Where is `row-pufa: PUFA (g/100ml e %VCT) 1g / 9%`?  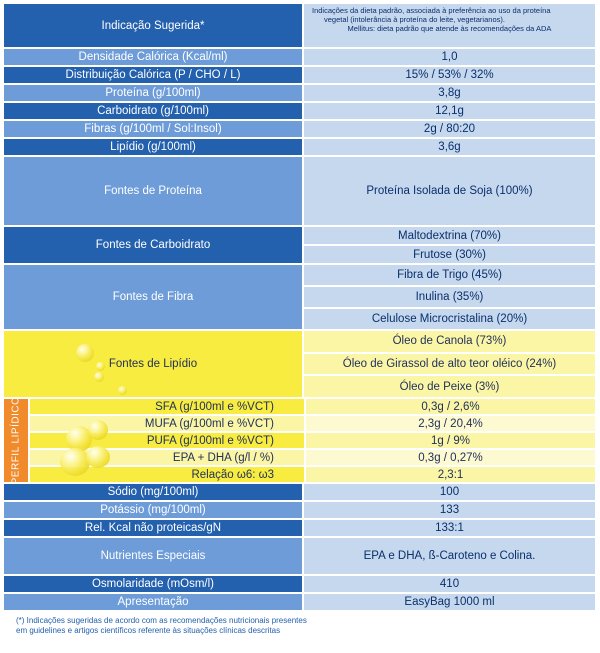 row-pufa: PUFA (g/100ml e %VCT) 1g / 9% is located at coordinates (312, 441).